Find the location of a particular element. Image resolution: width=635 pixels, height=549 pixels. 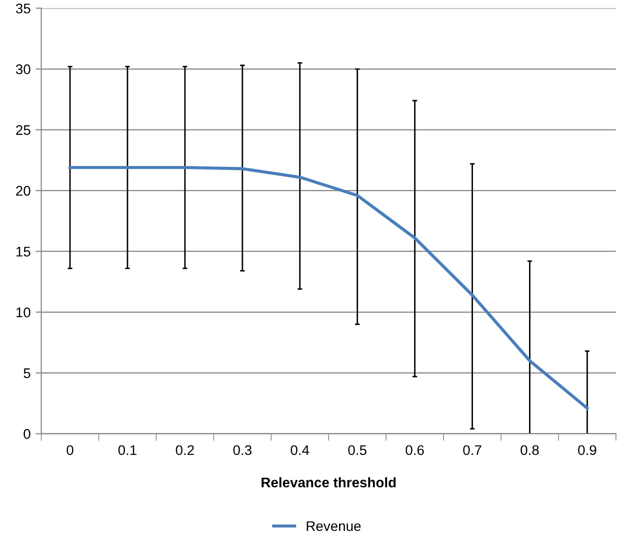

y-tick-label: 15 is located at coordinates (23, 251).